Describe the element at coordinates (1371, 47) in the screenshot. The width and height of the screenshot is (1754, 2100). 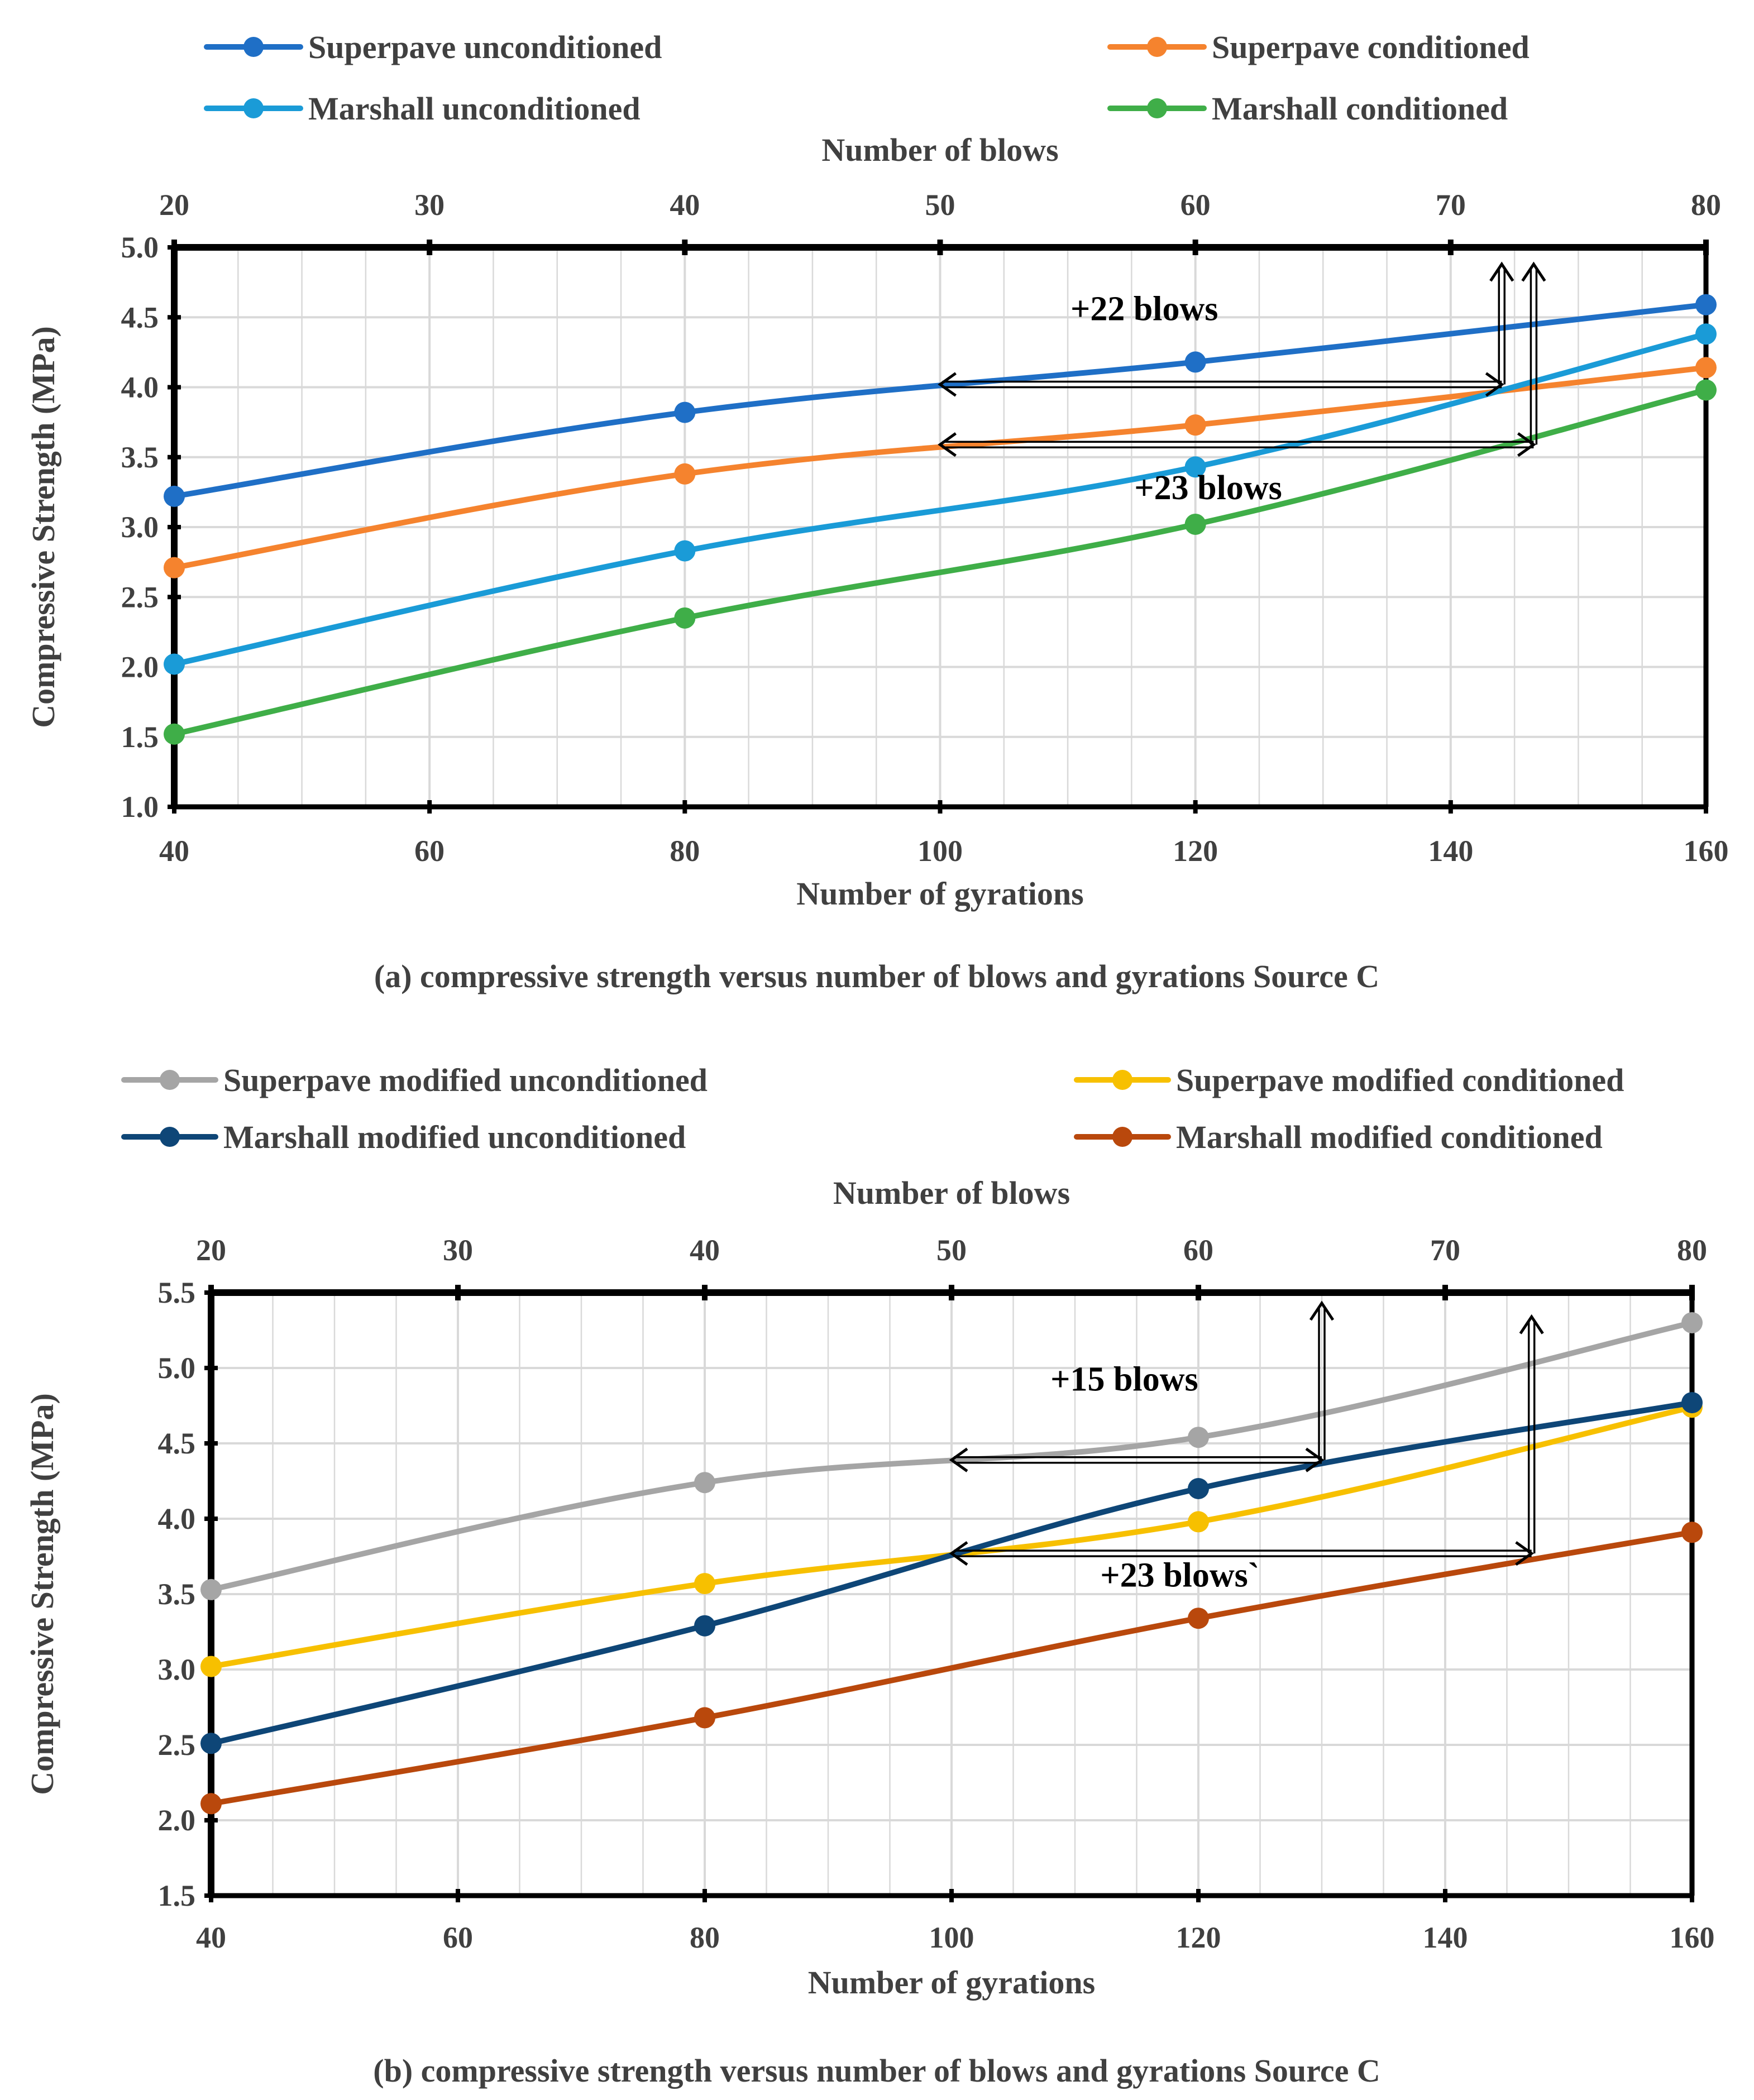
I see `legend-label: Superpave conditioned` at that location.